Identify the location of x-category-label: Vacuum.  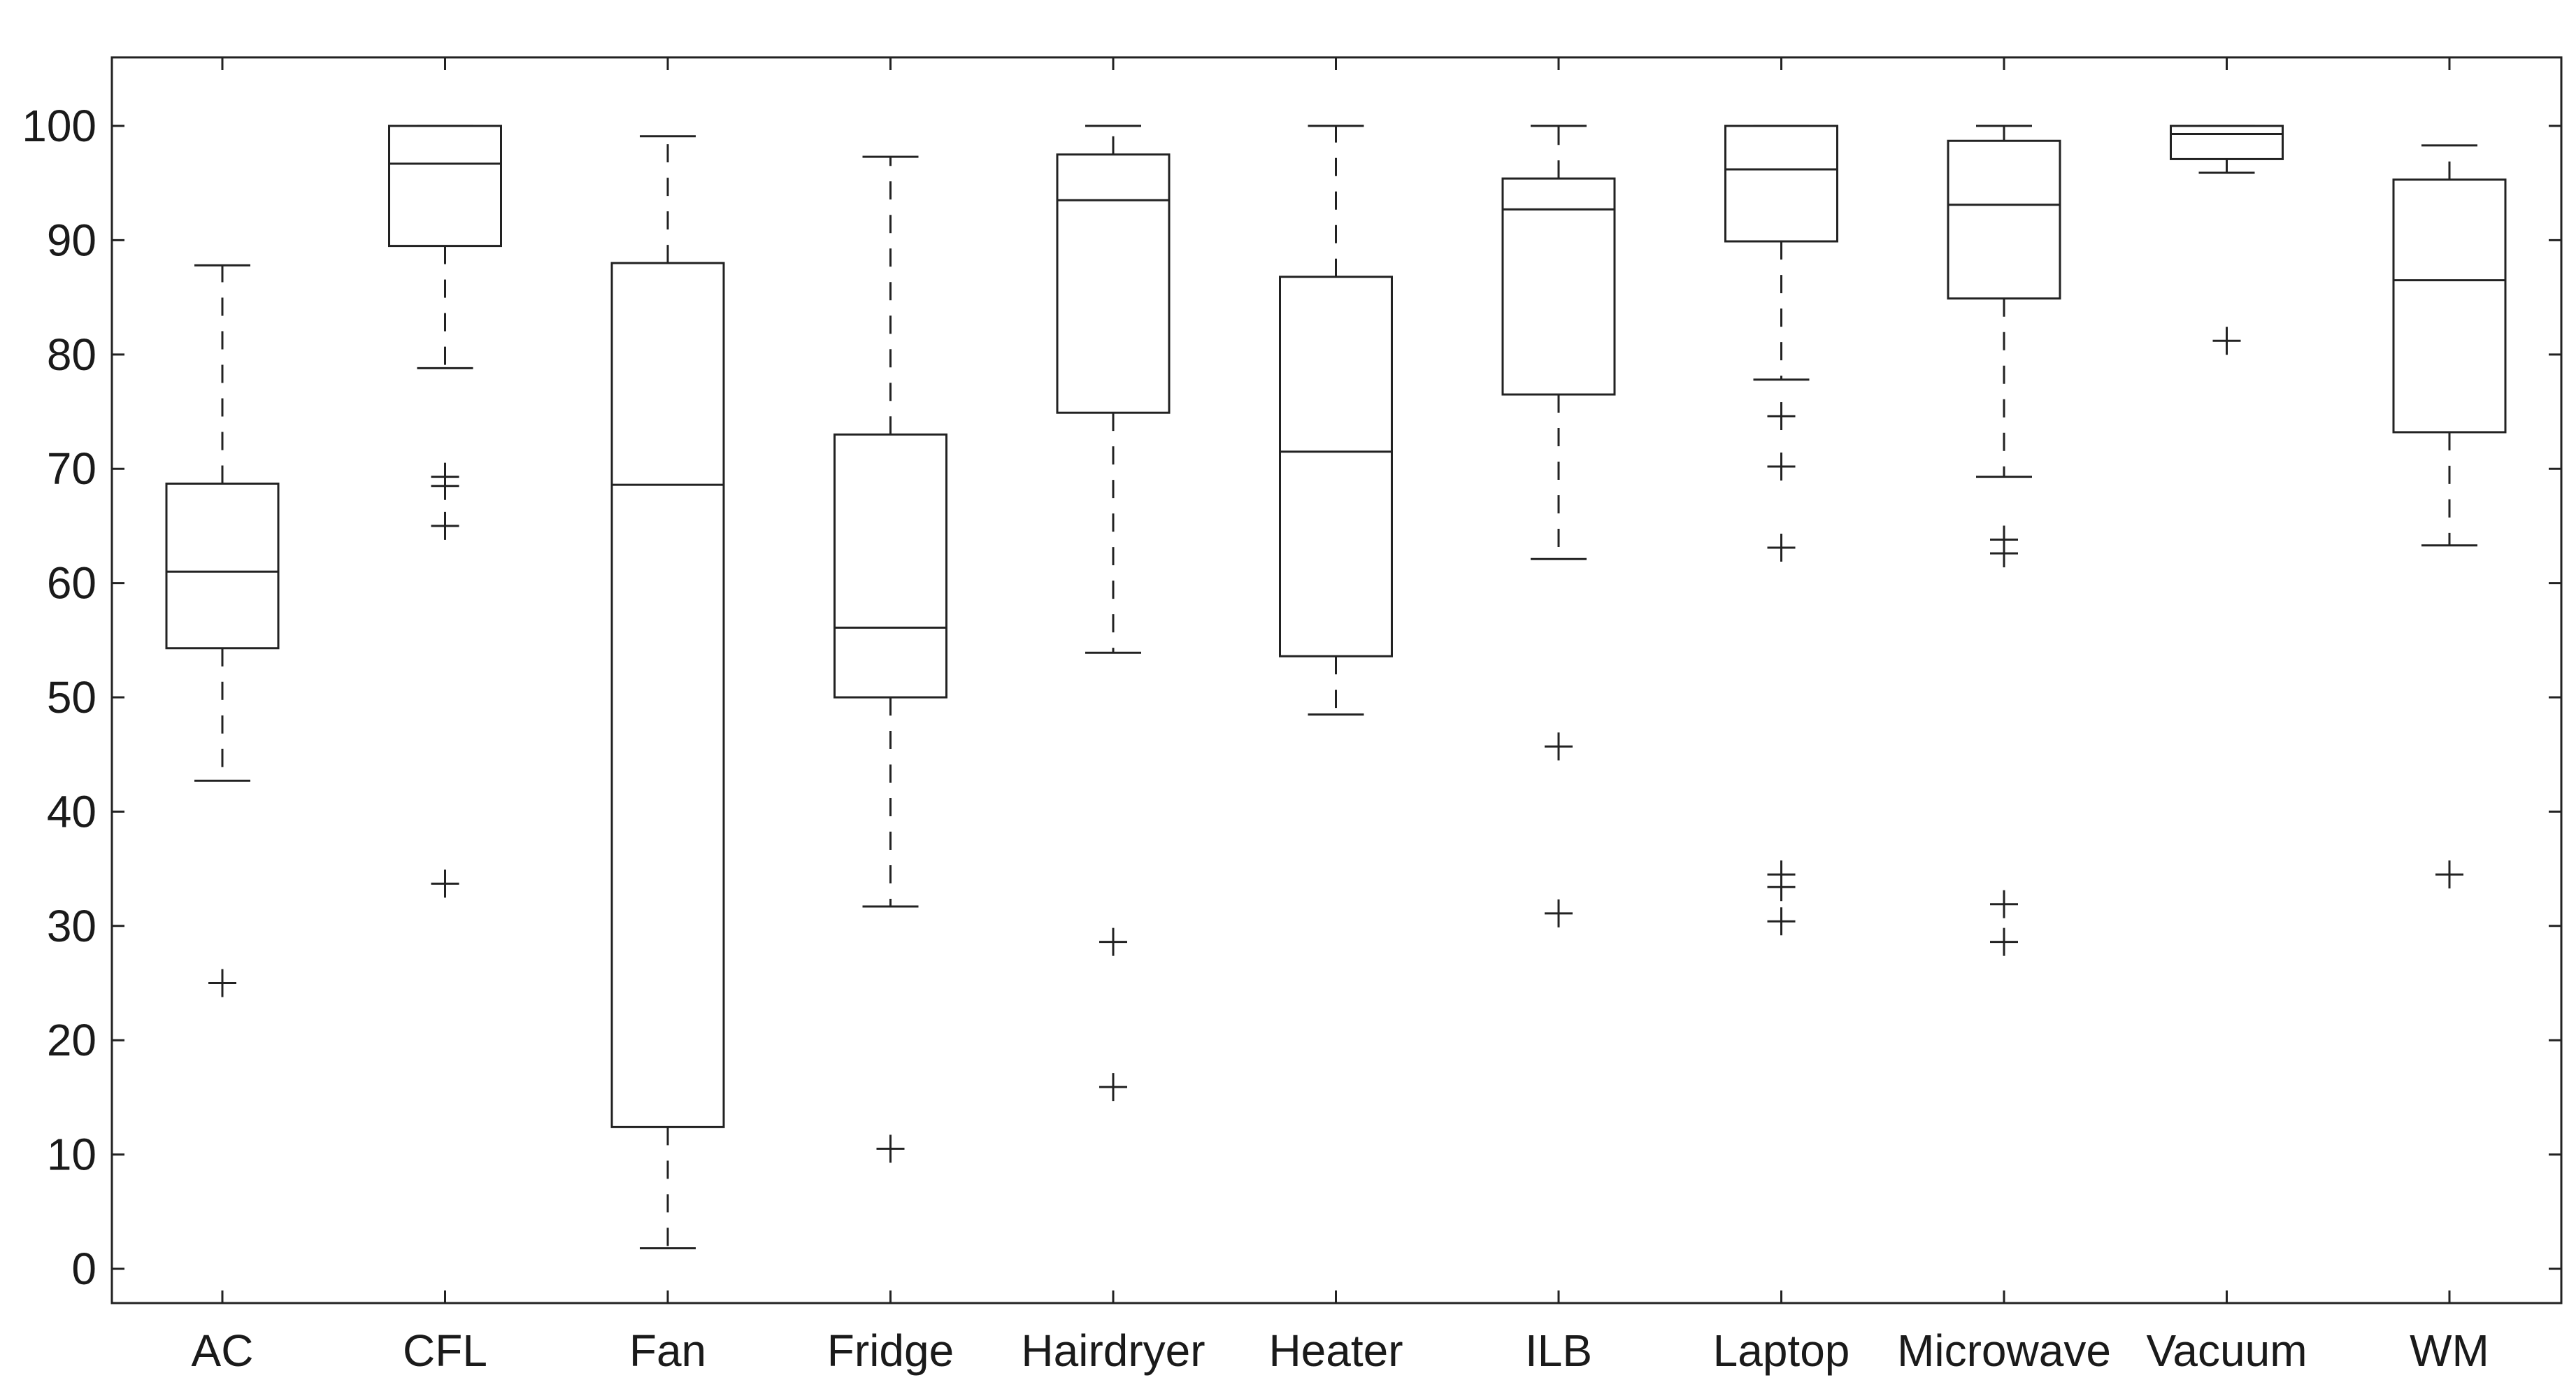
(2226, 1350).